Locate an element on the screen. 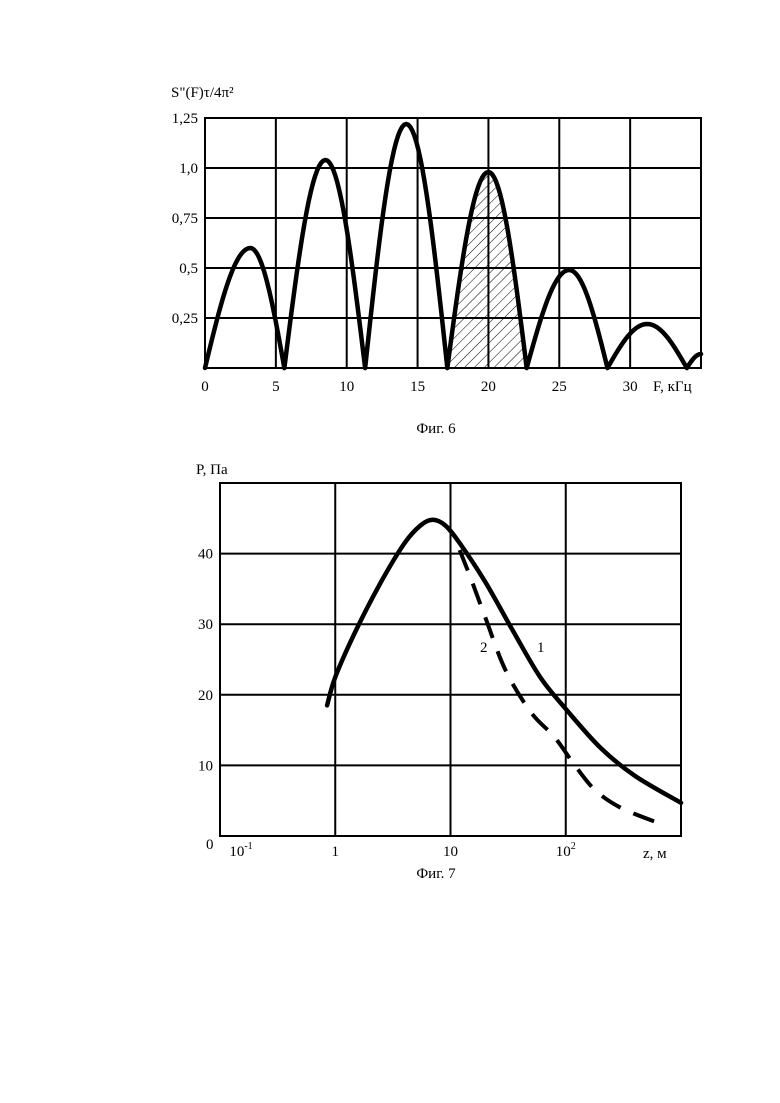 This screenshot has width=780, height=1103. fig7-y-tick-label: 40 is located at coordinates (205, 555).